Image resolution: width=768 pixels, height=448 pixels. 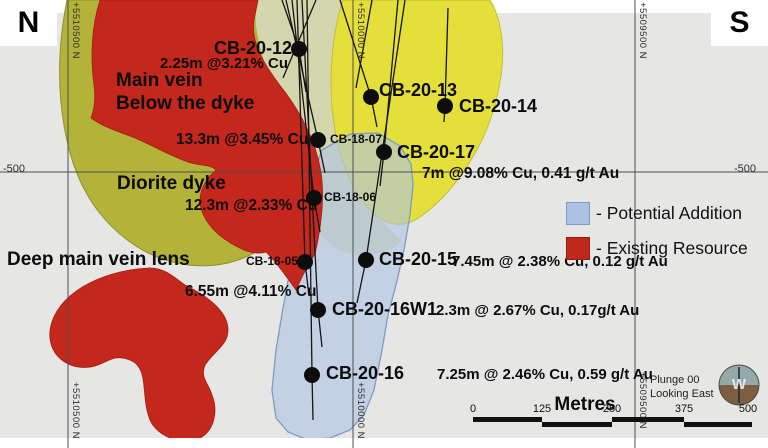 What do you see at coordinates (385, 309) in the screenshot?
I see `hole-label-cb-20-16w1: CB-20-16W1` at bounding box center [385, 309].